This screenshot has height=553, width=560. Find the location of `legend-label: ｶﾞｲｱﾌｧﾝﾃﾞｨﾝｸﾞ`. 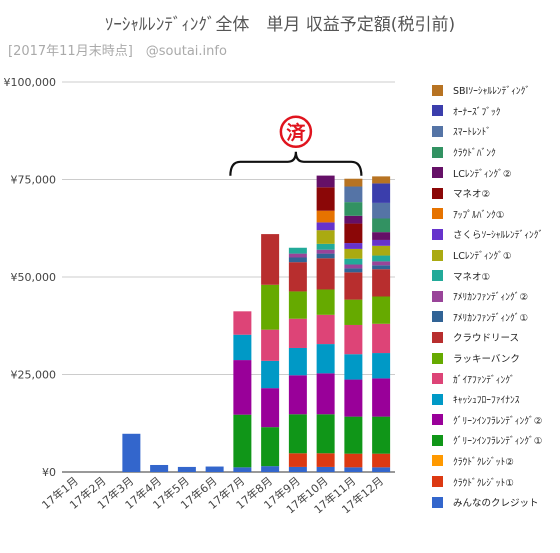

legend-label: ｶﾞｲｱﾌｧﾝﾃﾞｨﾝｸﾞ is located at coordinates (484, 380).